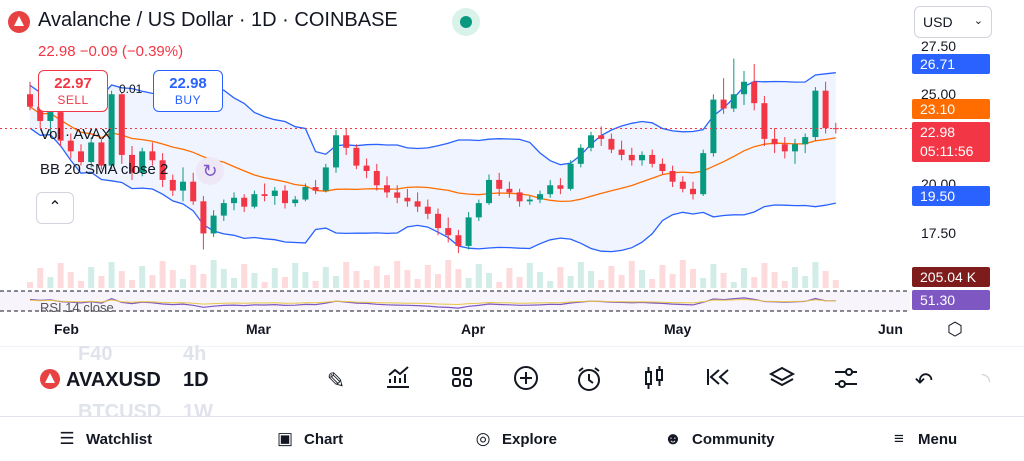 This screenshot has width=1024, height=461. What do you see at coordinates (19, 22) in the screenshot?
I see `avax-logo-icon` at bounding box center [19, 22].